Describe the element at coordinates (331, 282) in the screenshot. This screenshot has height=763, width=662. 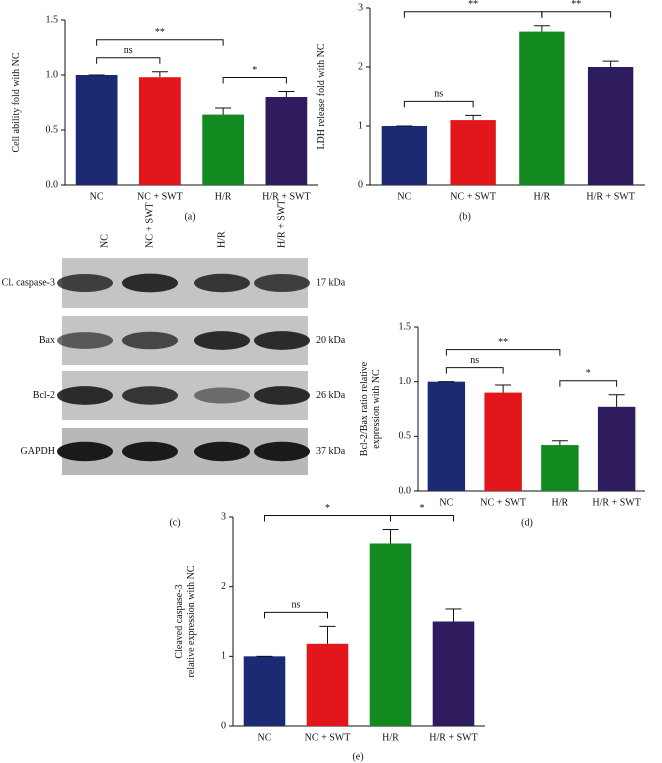
I see `size-label: 17 kDa` at that location.